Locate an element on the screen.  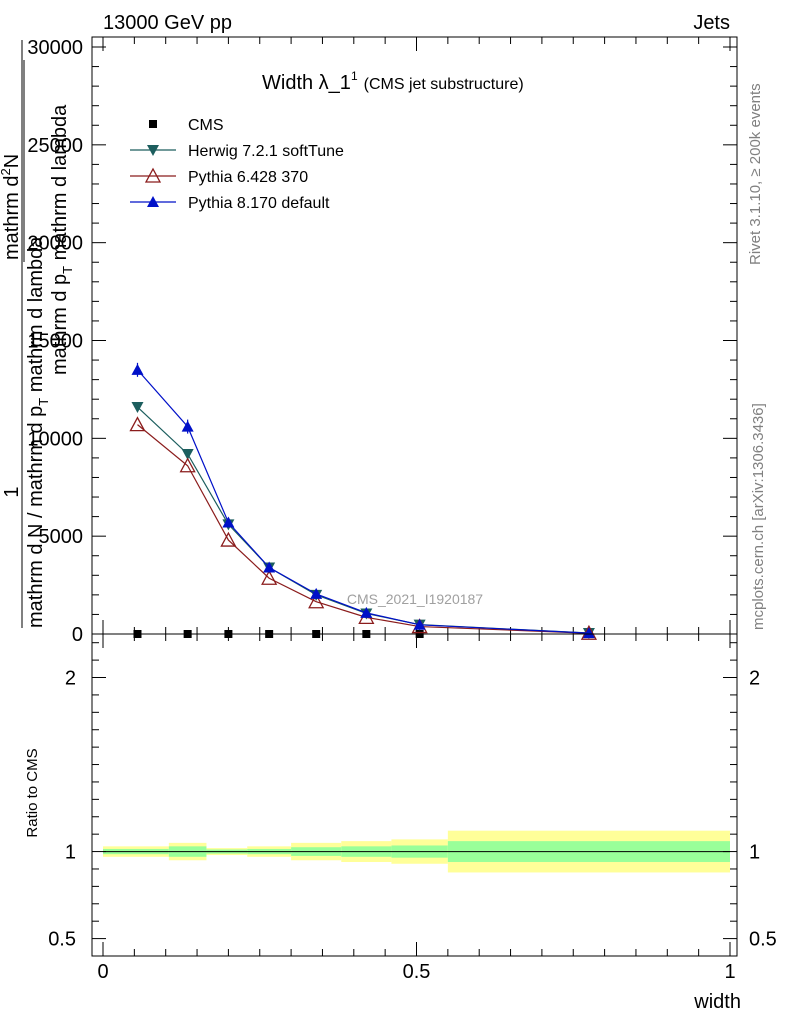
ratio-x-tick-label: 1 is located at coordinates (729, 972).